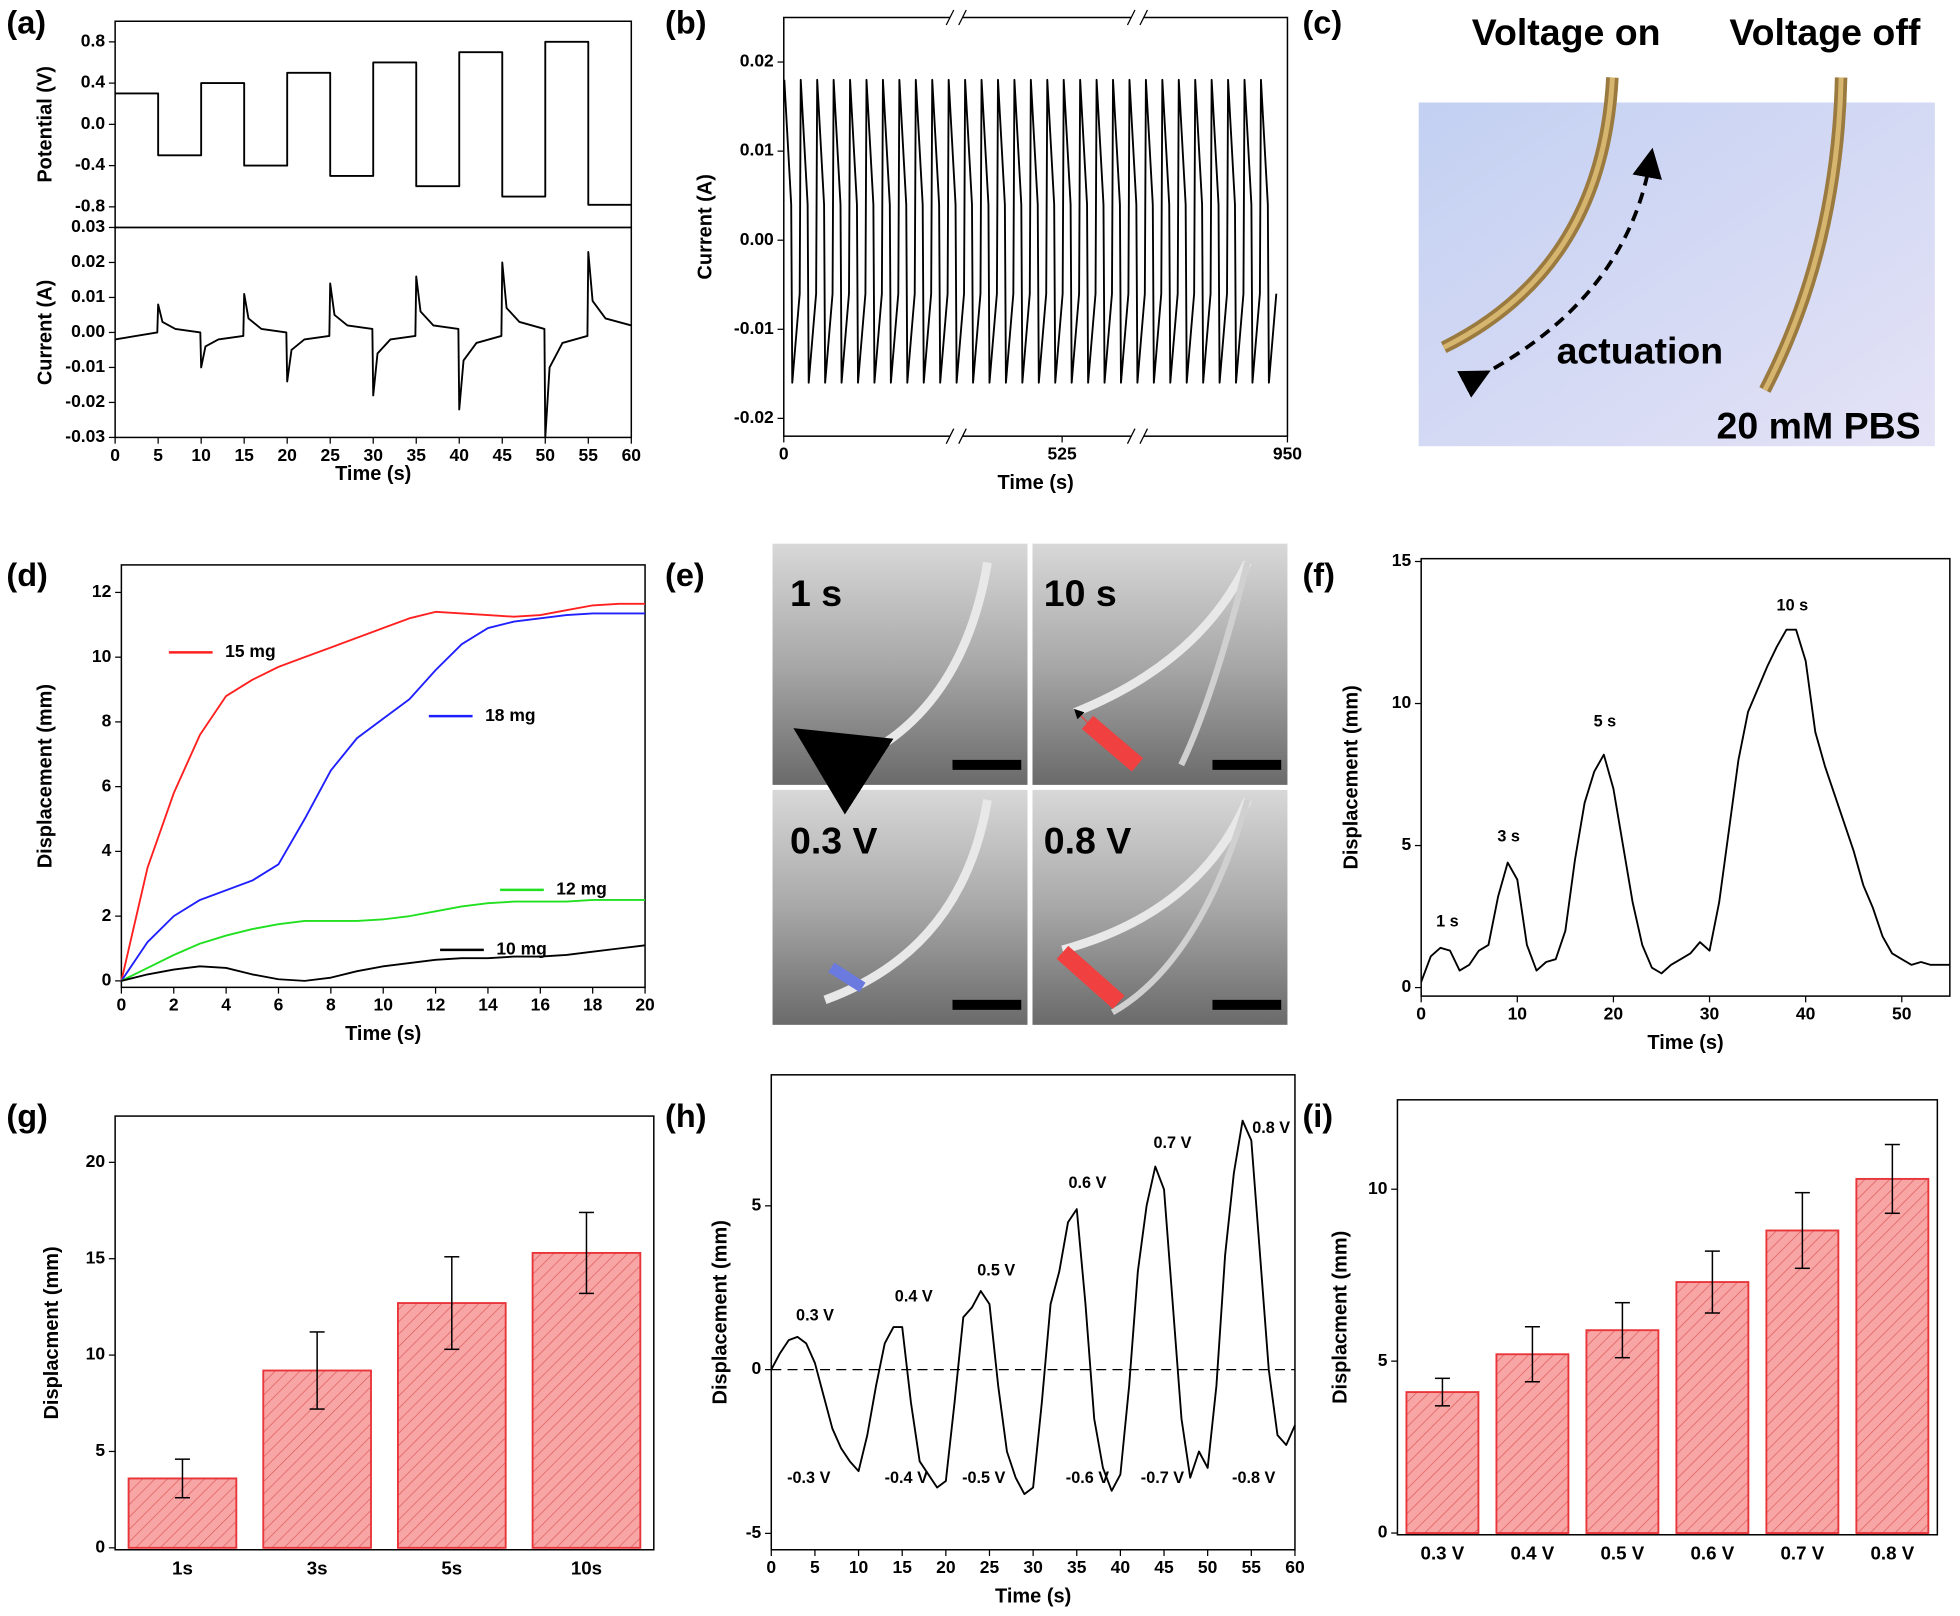  I want to click on panel-label: (i), so click(1317, 1116).